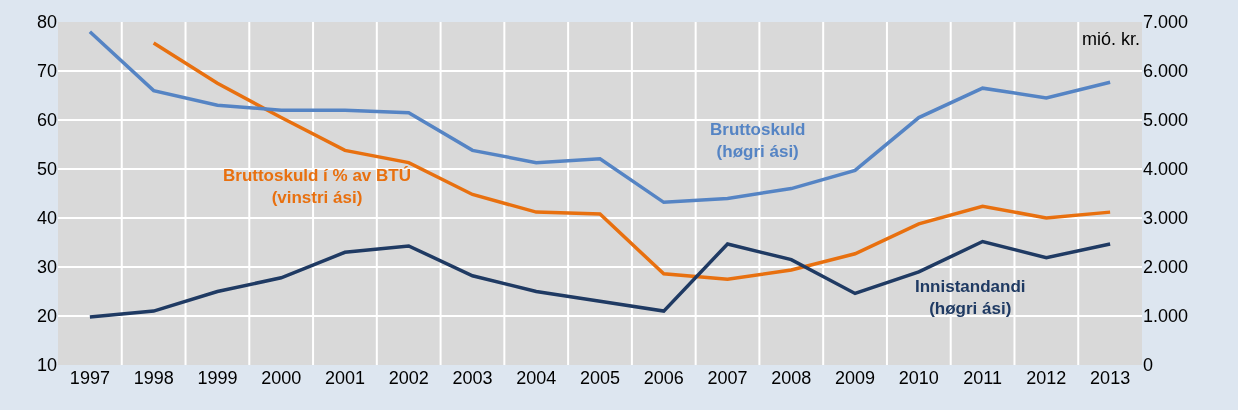 This screenshot has height=410, width=1238. What do you see at coordinates (217, 378) in the screenshot?
I see `x-tick-label: 1999` at bounding box center [217, 378].